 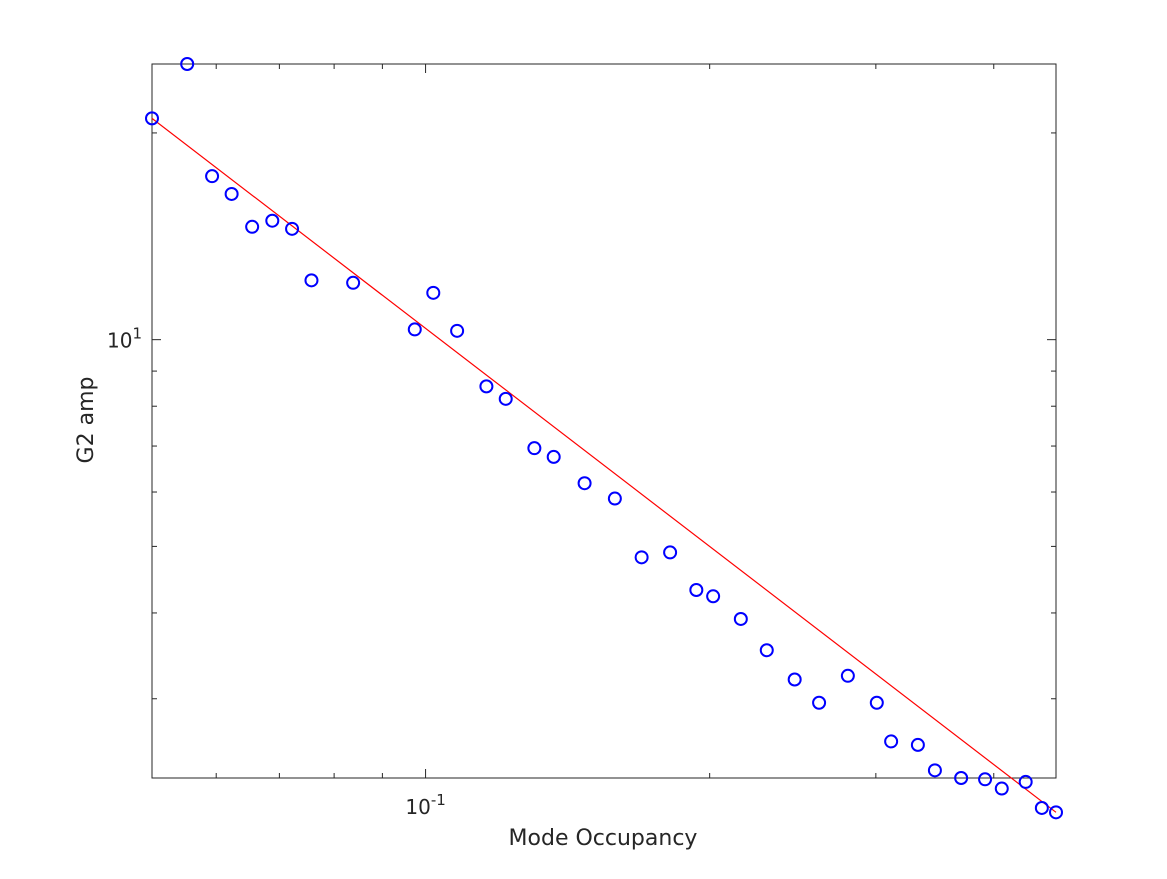 I want to click on y-axis-label: G2 amp, so click(x=86, y=420).